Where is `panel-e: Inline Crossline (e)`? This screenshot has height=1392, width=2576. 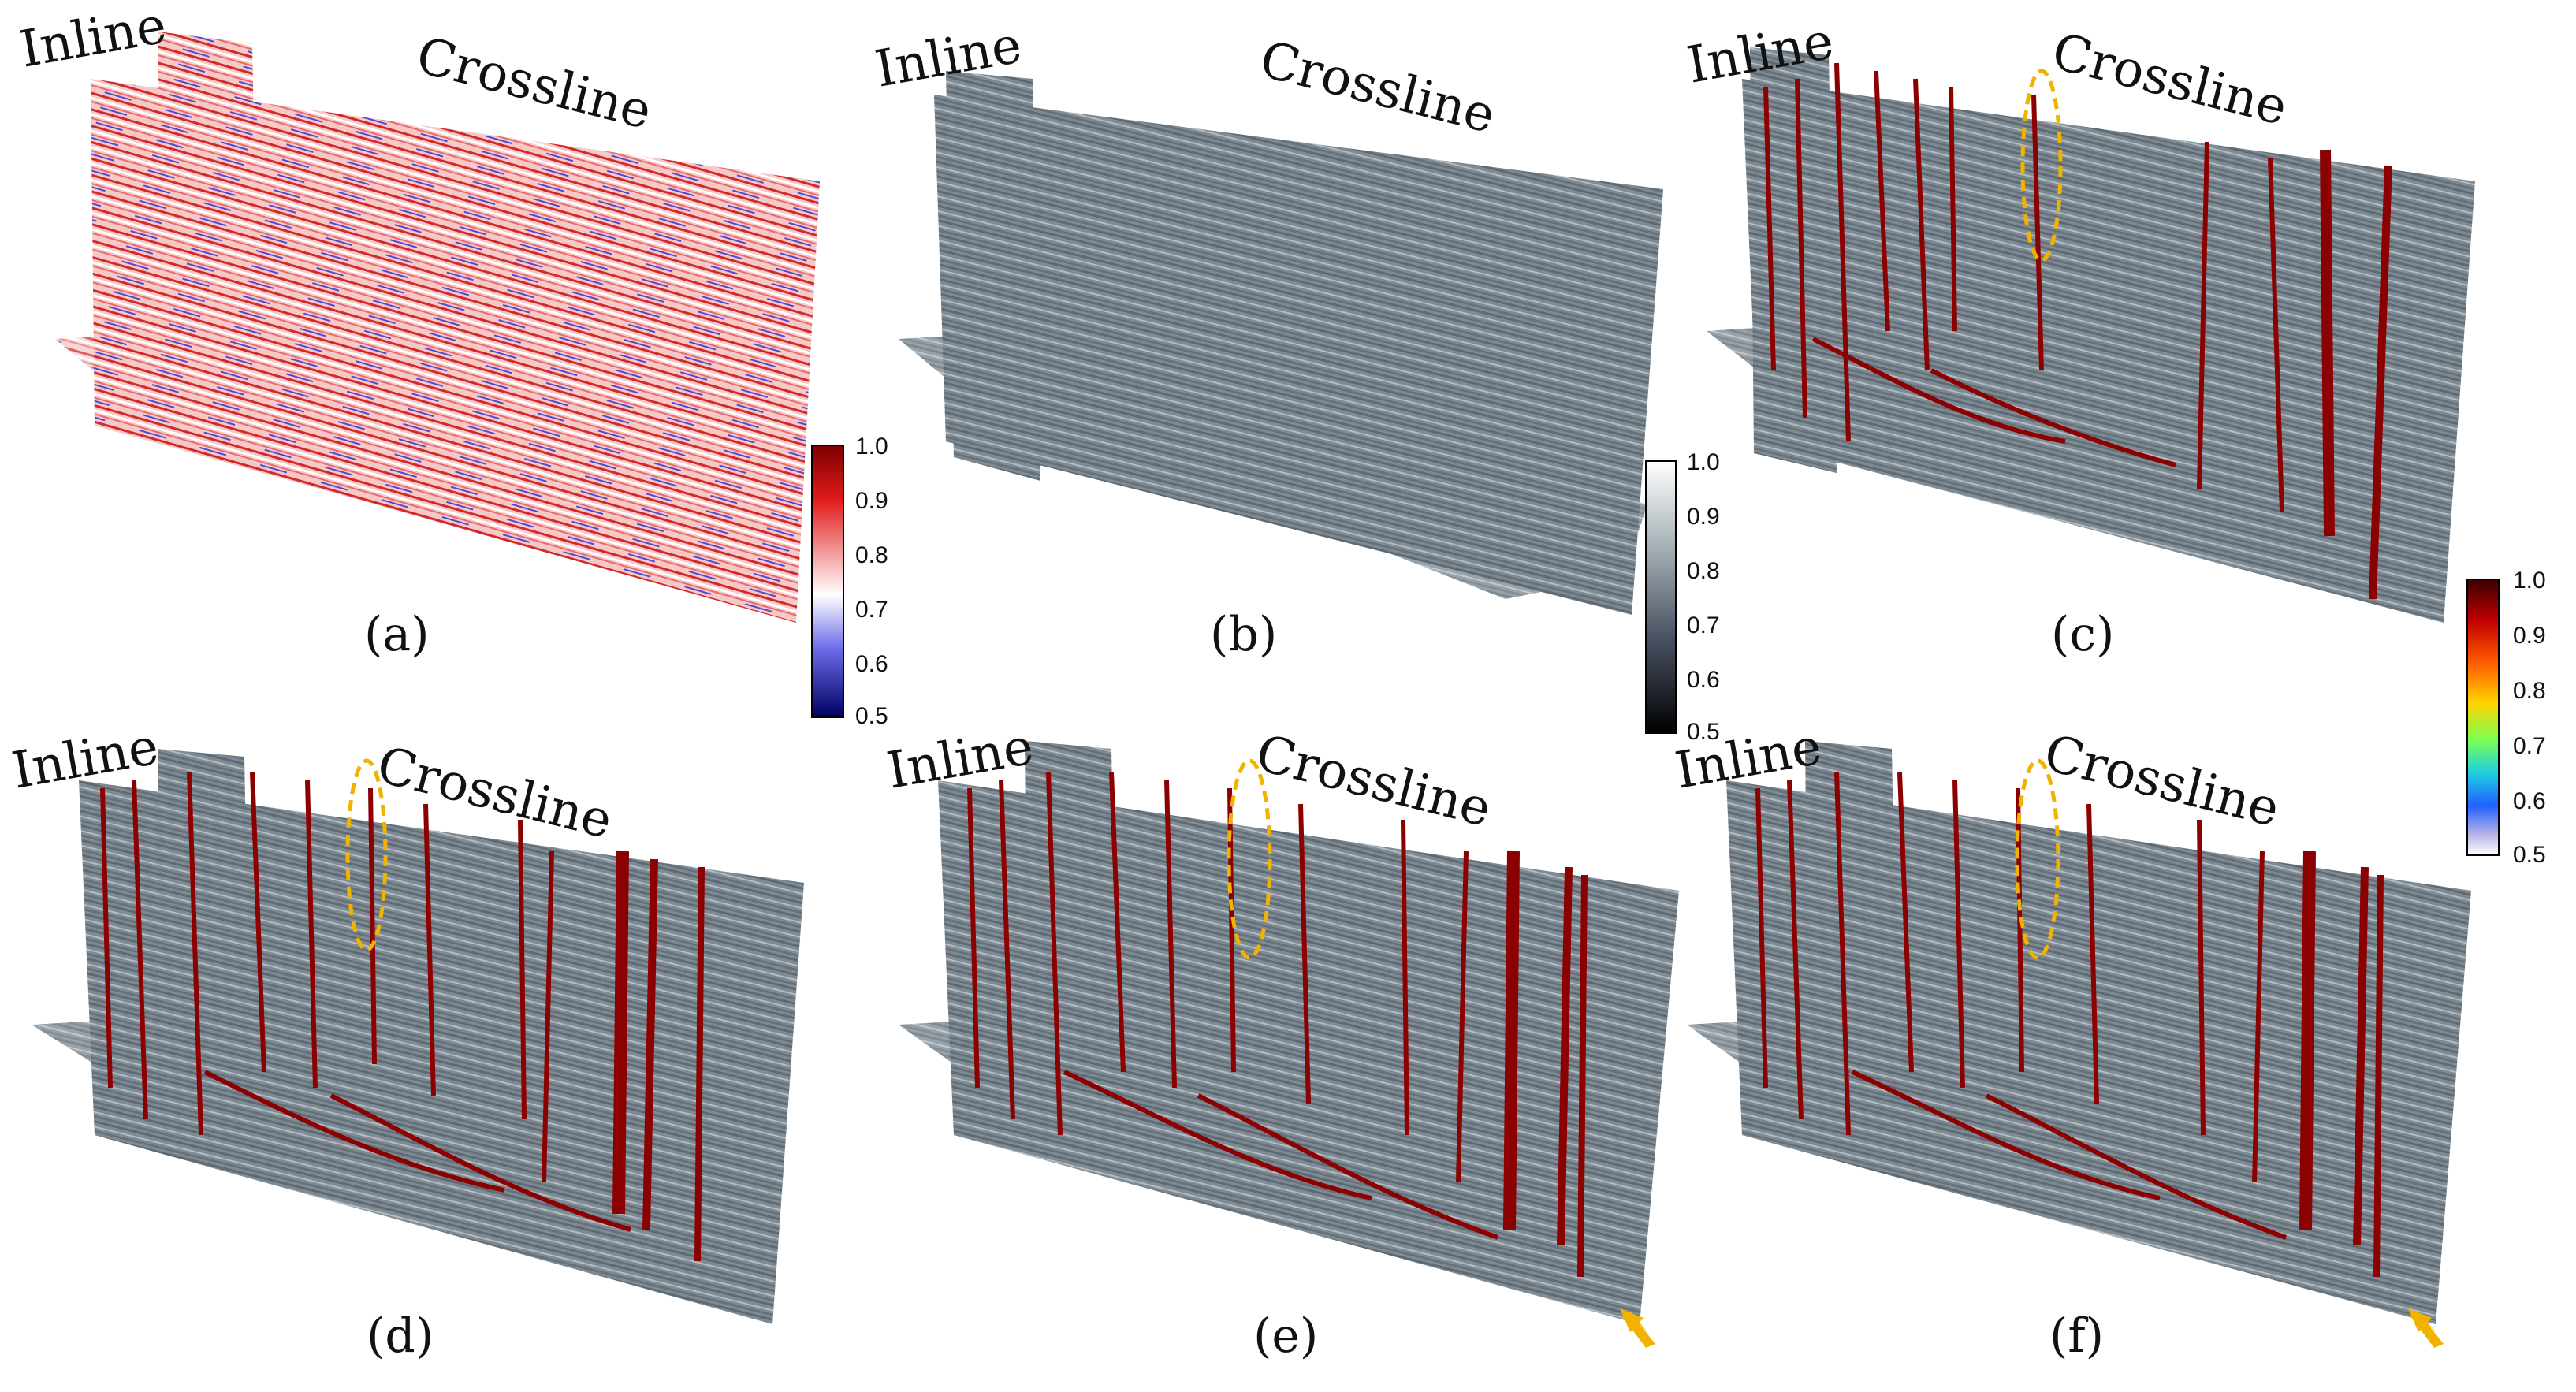 panel-e: Inline Crossline (e) is located at coordinates (1281, 1040).